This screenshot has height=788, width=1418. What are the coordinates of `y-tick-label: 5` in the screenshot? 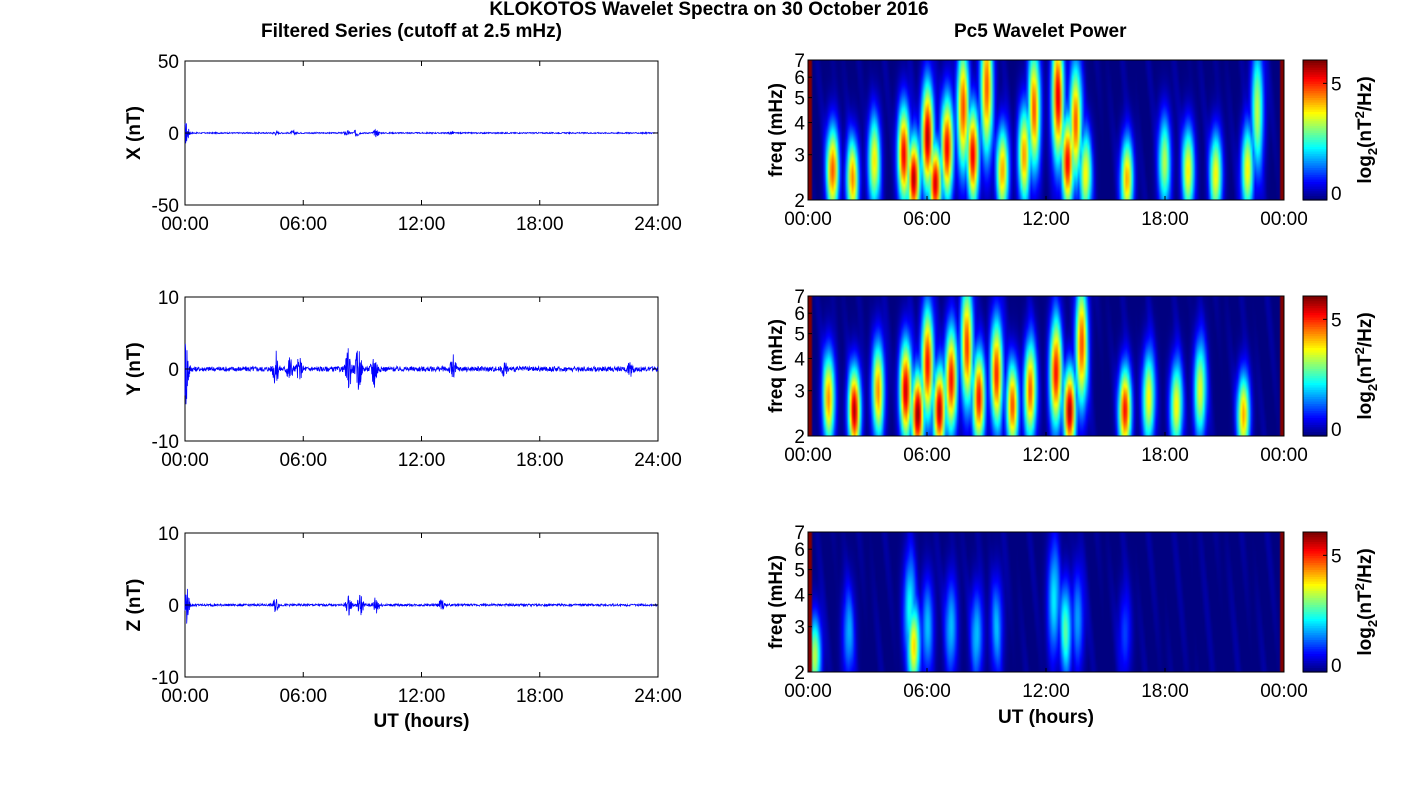 It's located at (799, 571).